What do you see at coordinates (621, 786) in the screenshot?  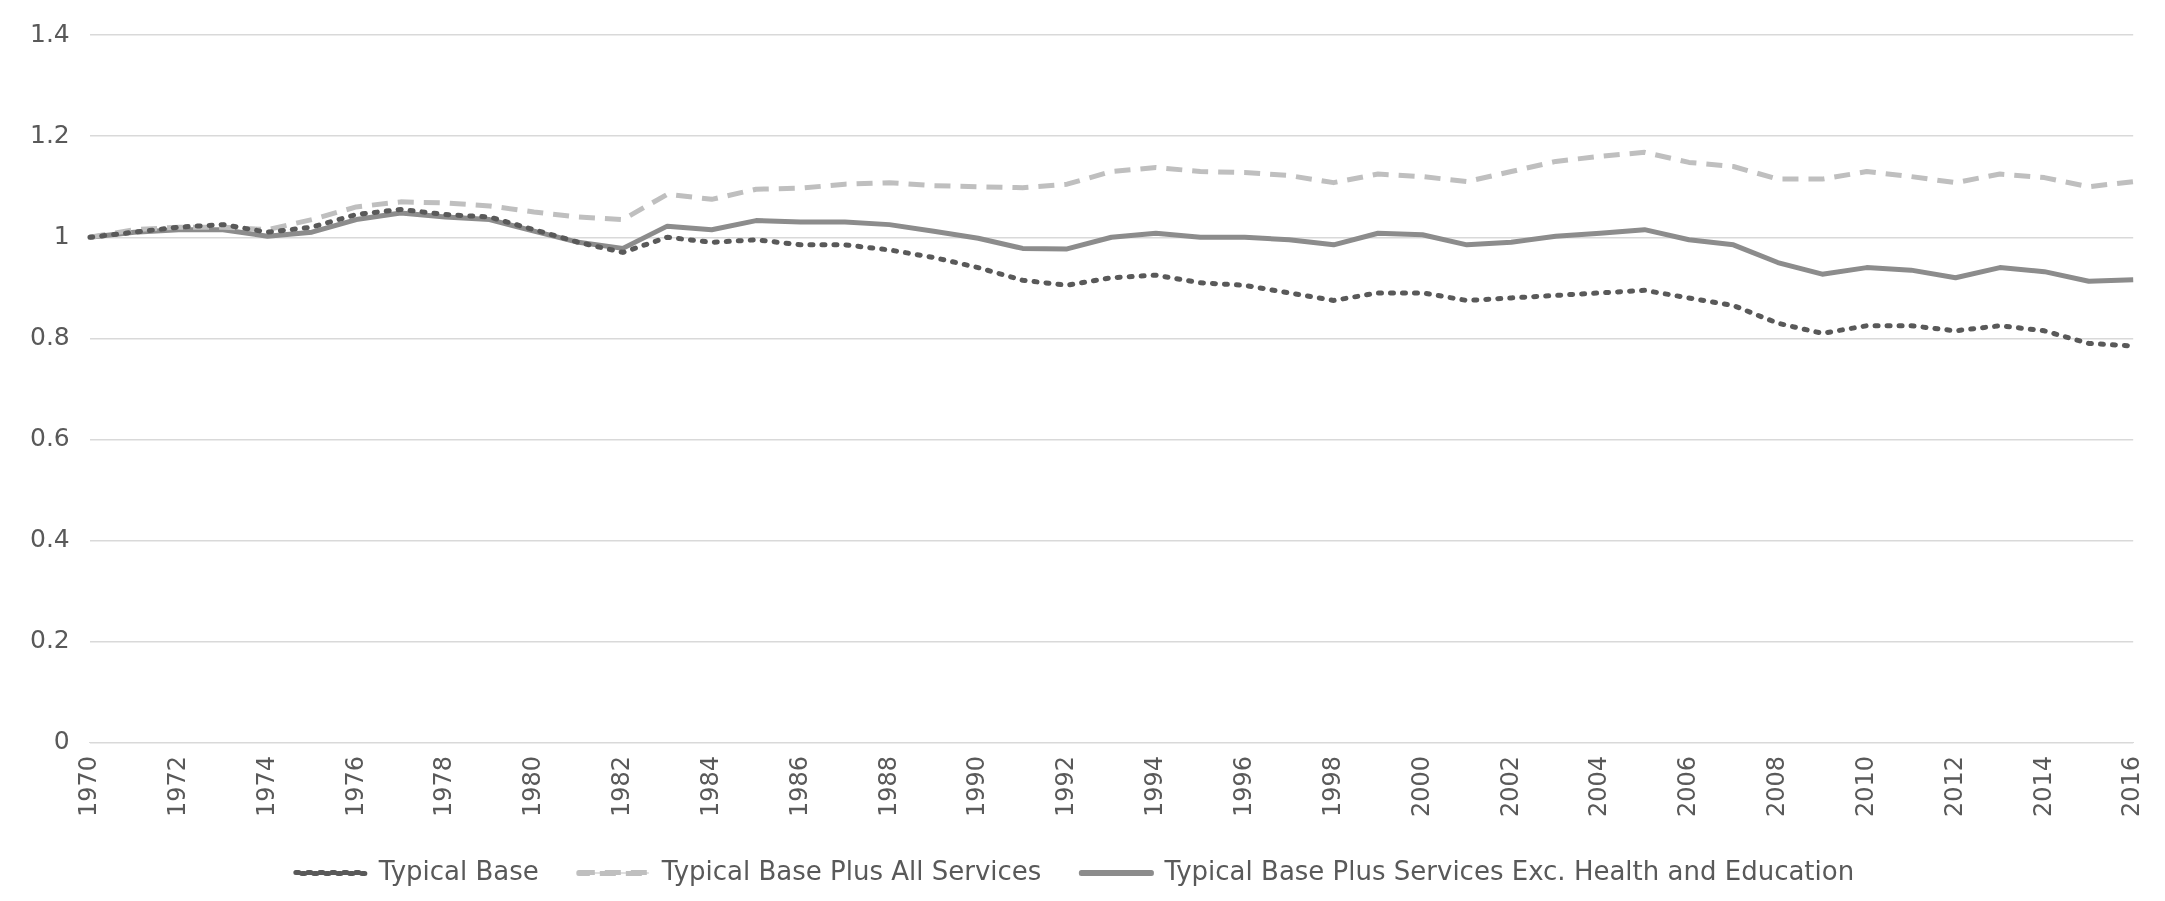 I see `x-tick-label: 1982` at bounding box center [621, 786].